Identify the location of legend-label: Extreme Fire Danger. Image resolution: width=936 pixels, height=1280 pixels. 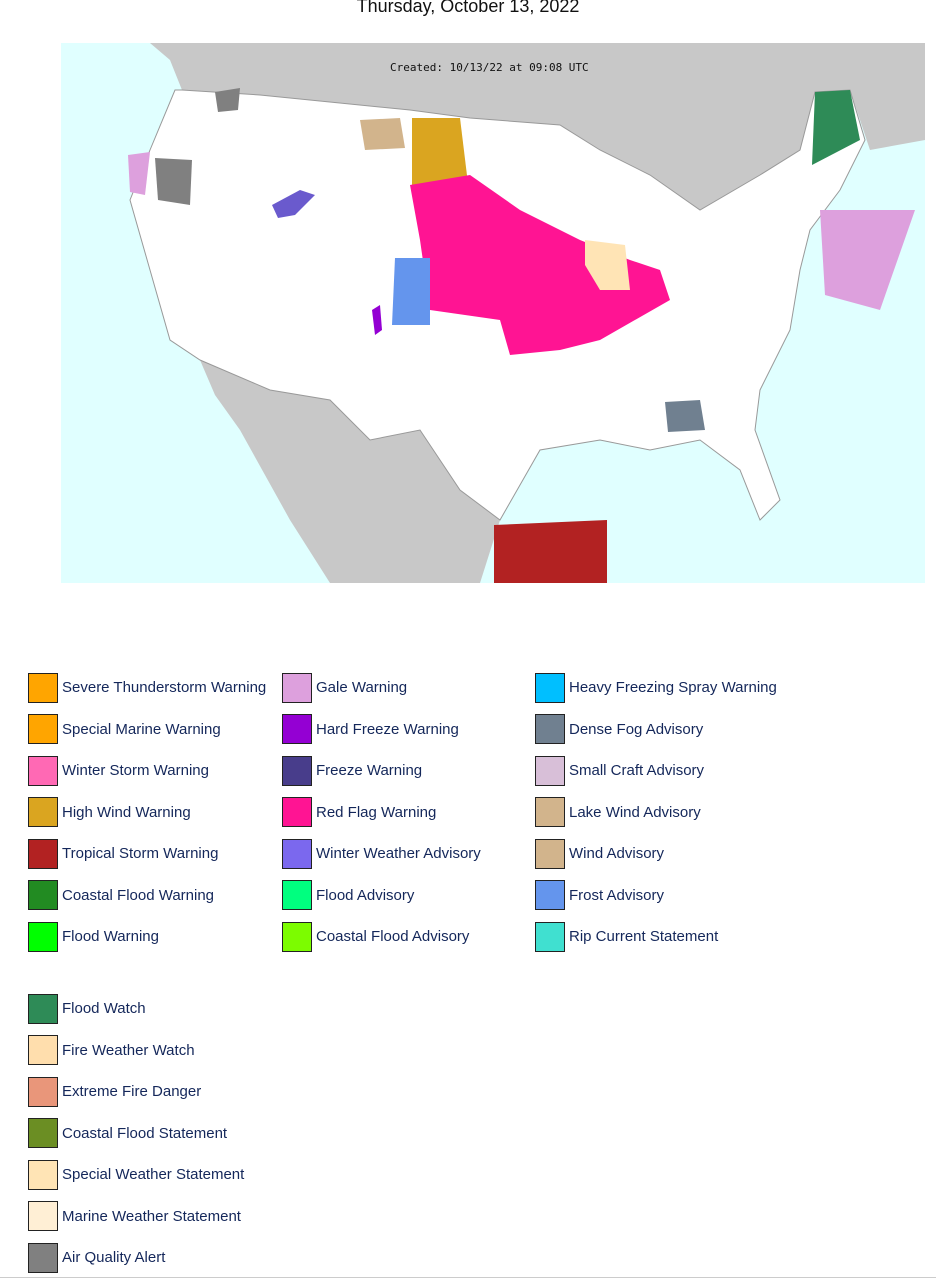
(132, 1091).